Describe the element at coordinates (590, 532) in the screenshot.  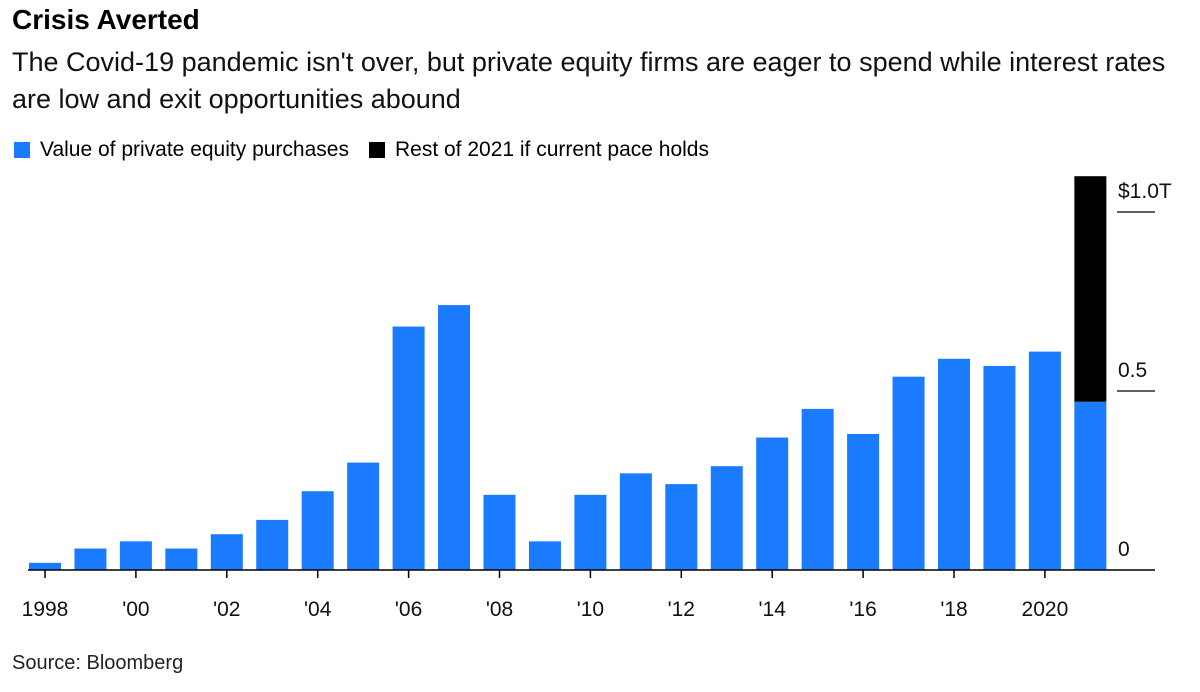
I see `bar-purchases-2010` at that location.